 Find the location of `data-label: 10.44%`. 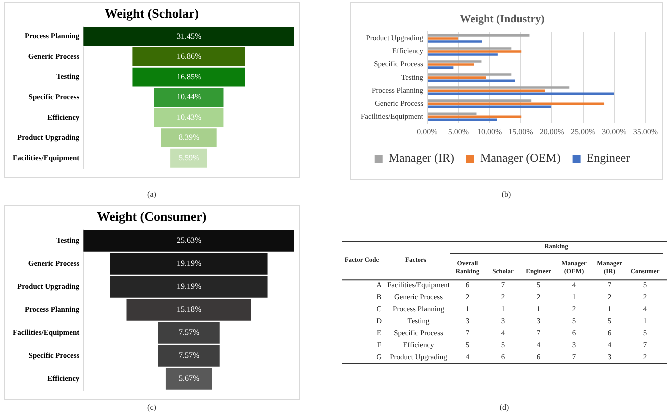

data-label: 10.44% is located at coordinates (189, 97).